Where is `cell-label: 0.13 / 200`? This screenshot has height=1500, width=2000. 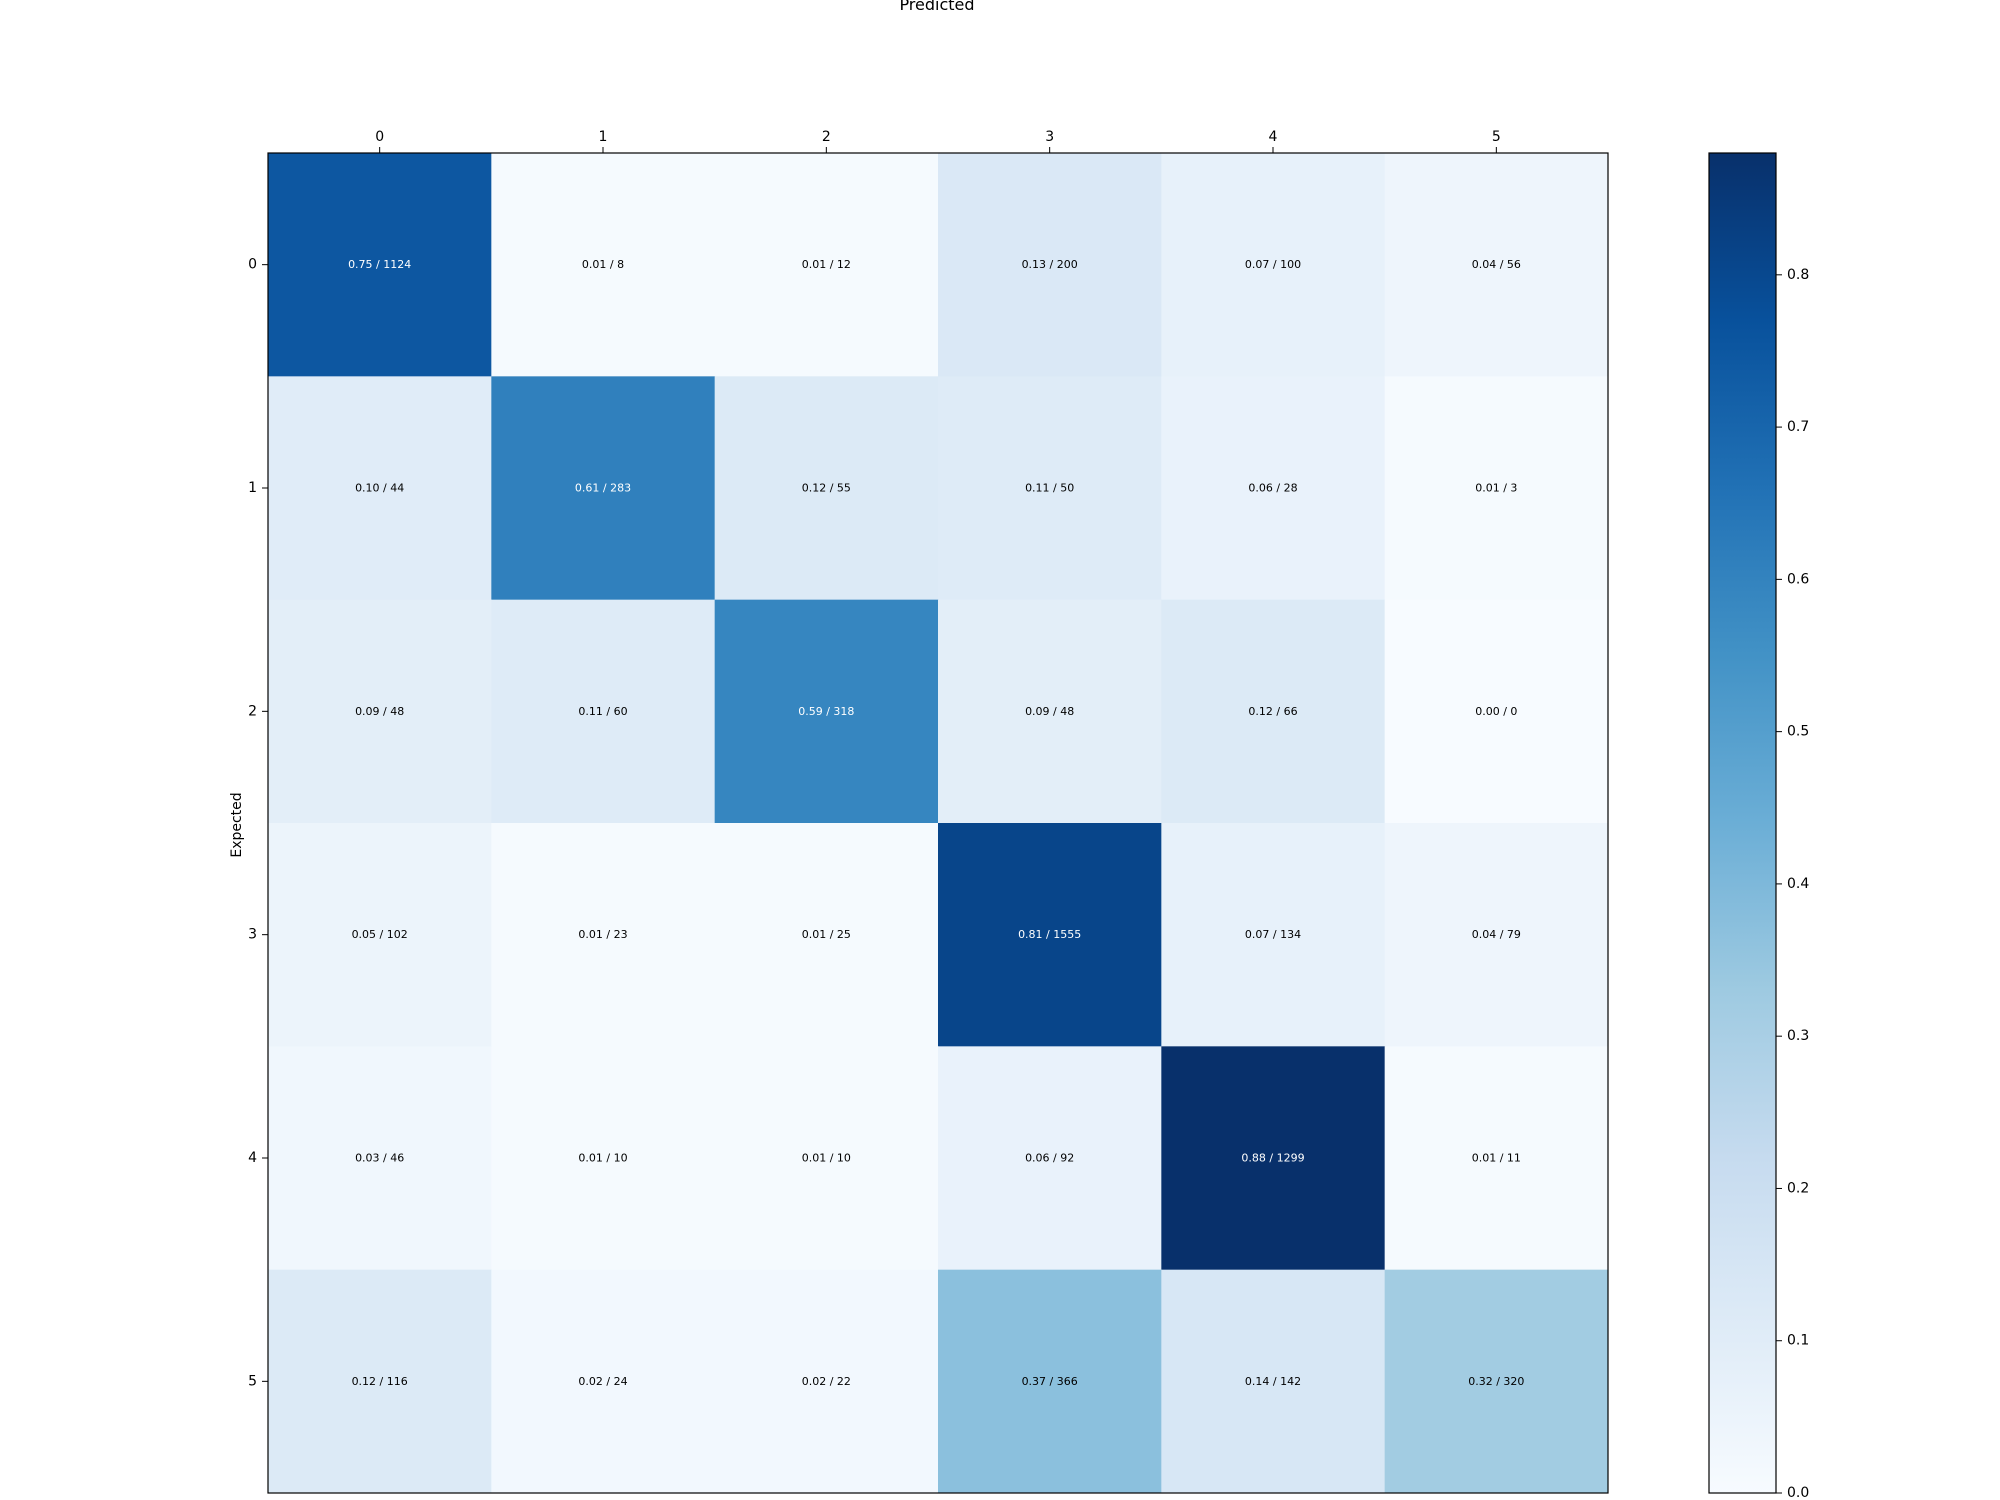 cell-label: 0.13 / 200 is located at coordinates (1050, 264).